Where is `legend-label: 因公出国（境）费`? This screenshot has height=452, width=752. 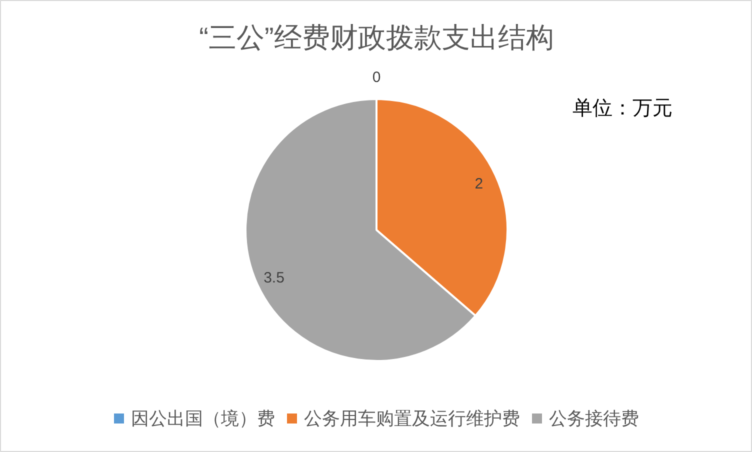
legend-label: 因公出国（境）费 is located at coordinates (203, 418).